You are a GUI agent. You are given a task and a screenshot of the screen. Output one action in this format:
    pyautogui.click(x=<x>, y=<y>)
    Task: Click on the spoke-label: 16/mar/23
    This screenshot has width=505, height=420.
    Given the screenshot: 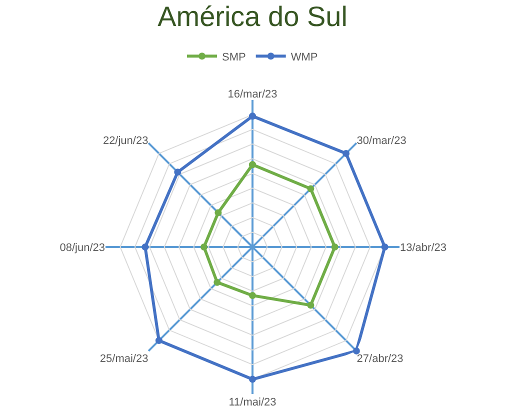 What is the action you would take?
    pyautogui.click(x=253, y=94)
    